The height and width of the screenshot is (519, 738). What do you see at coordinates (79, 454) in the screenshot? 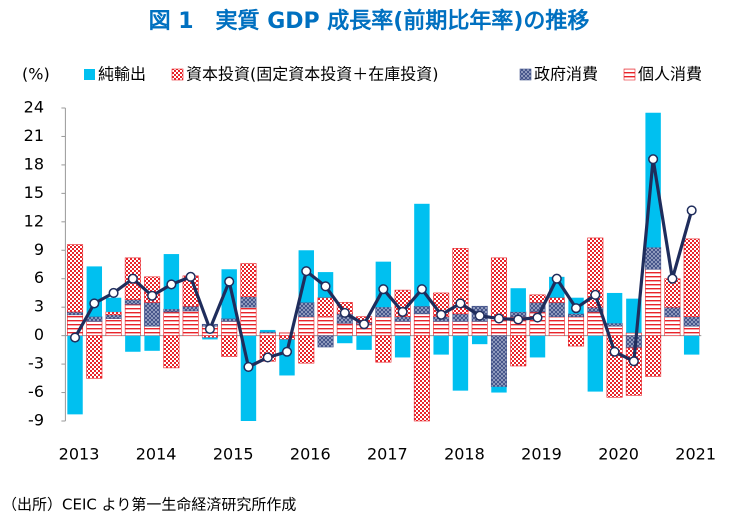
I see `x-tick-label: 2013` at bounding box center [79, 454].